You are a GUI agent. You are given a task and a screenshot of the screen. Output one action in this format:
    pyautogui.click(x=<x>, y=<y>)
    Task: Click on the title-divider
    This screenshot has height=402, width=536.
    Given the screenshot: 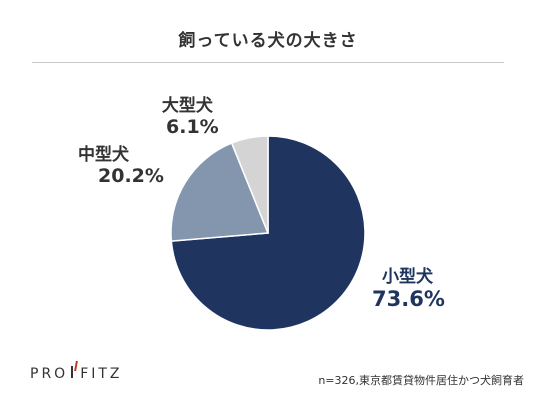 What is the action you would take?
    pyautogui.click(x=268, y=62)
    